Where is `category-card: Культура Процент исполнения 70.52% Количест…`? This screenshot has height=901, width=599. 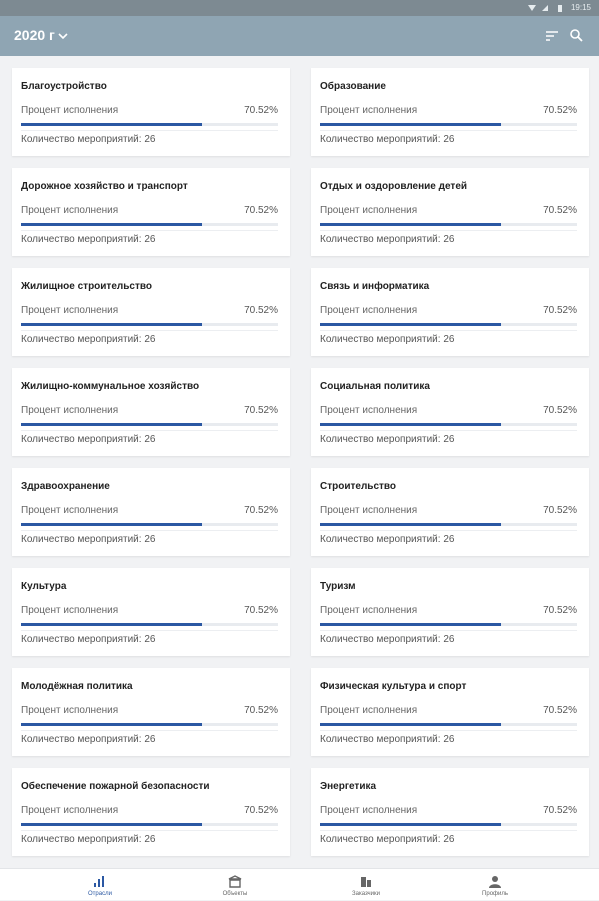
category-card: Культура Процент исполнения 70.52% Количест… is located at coordinates (151, 612).